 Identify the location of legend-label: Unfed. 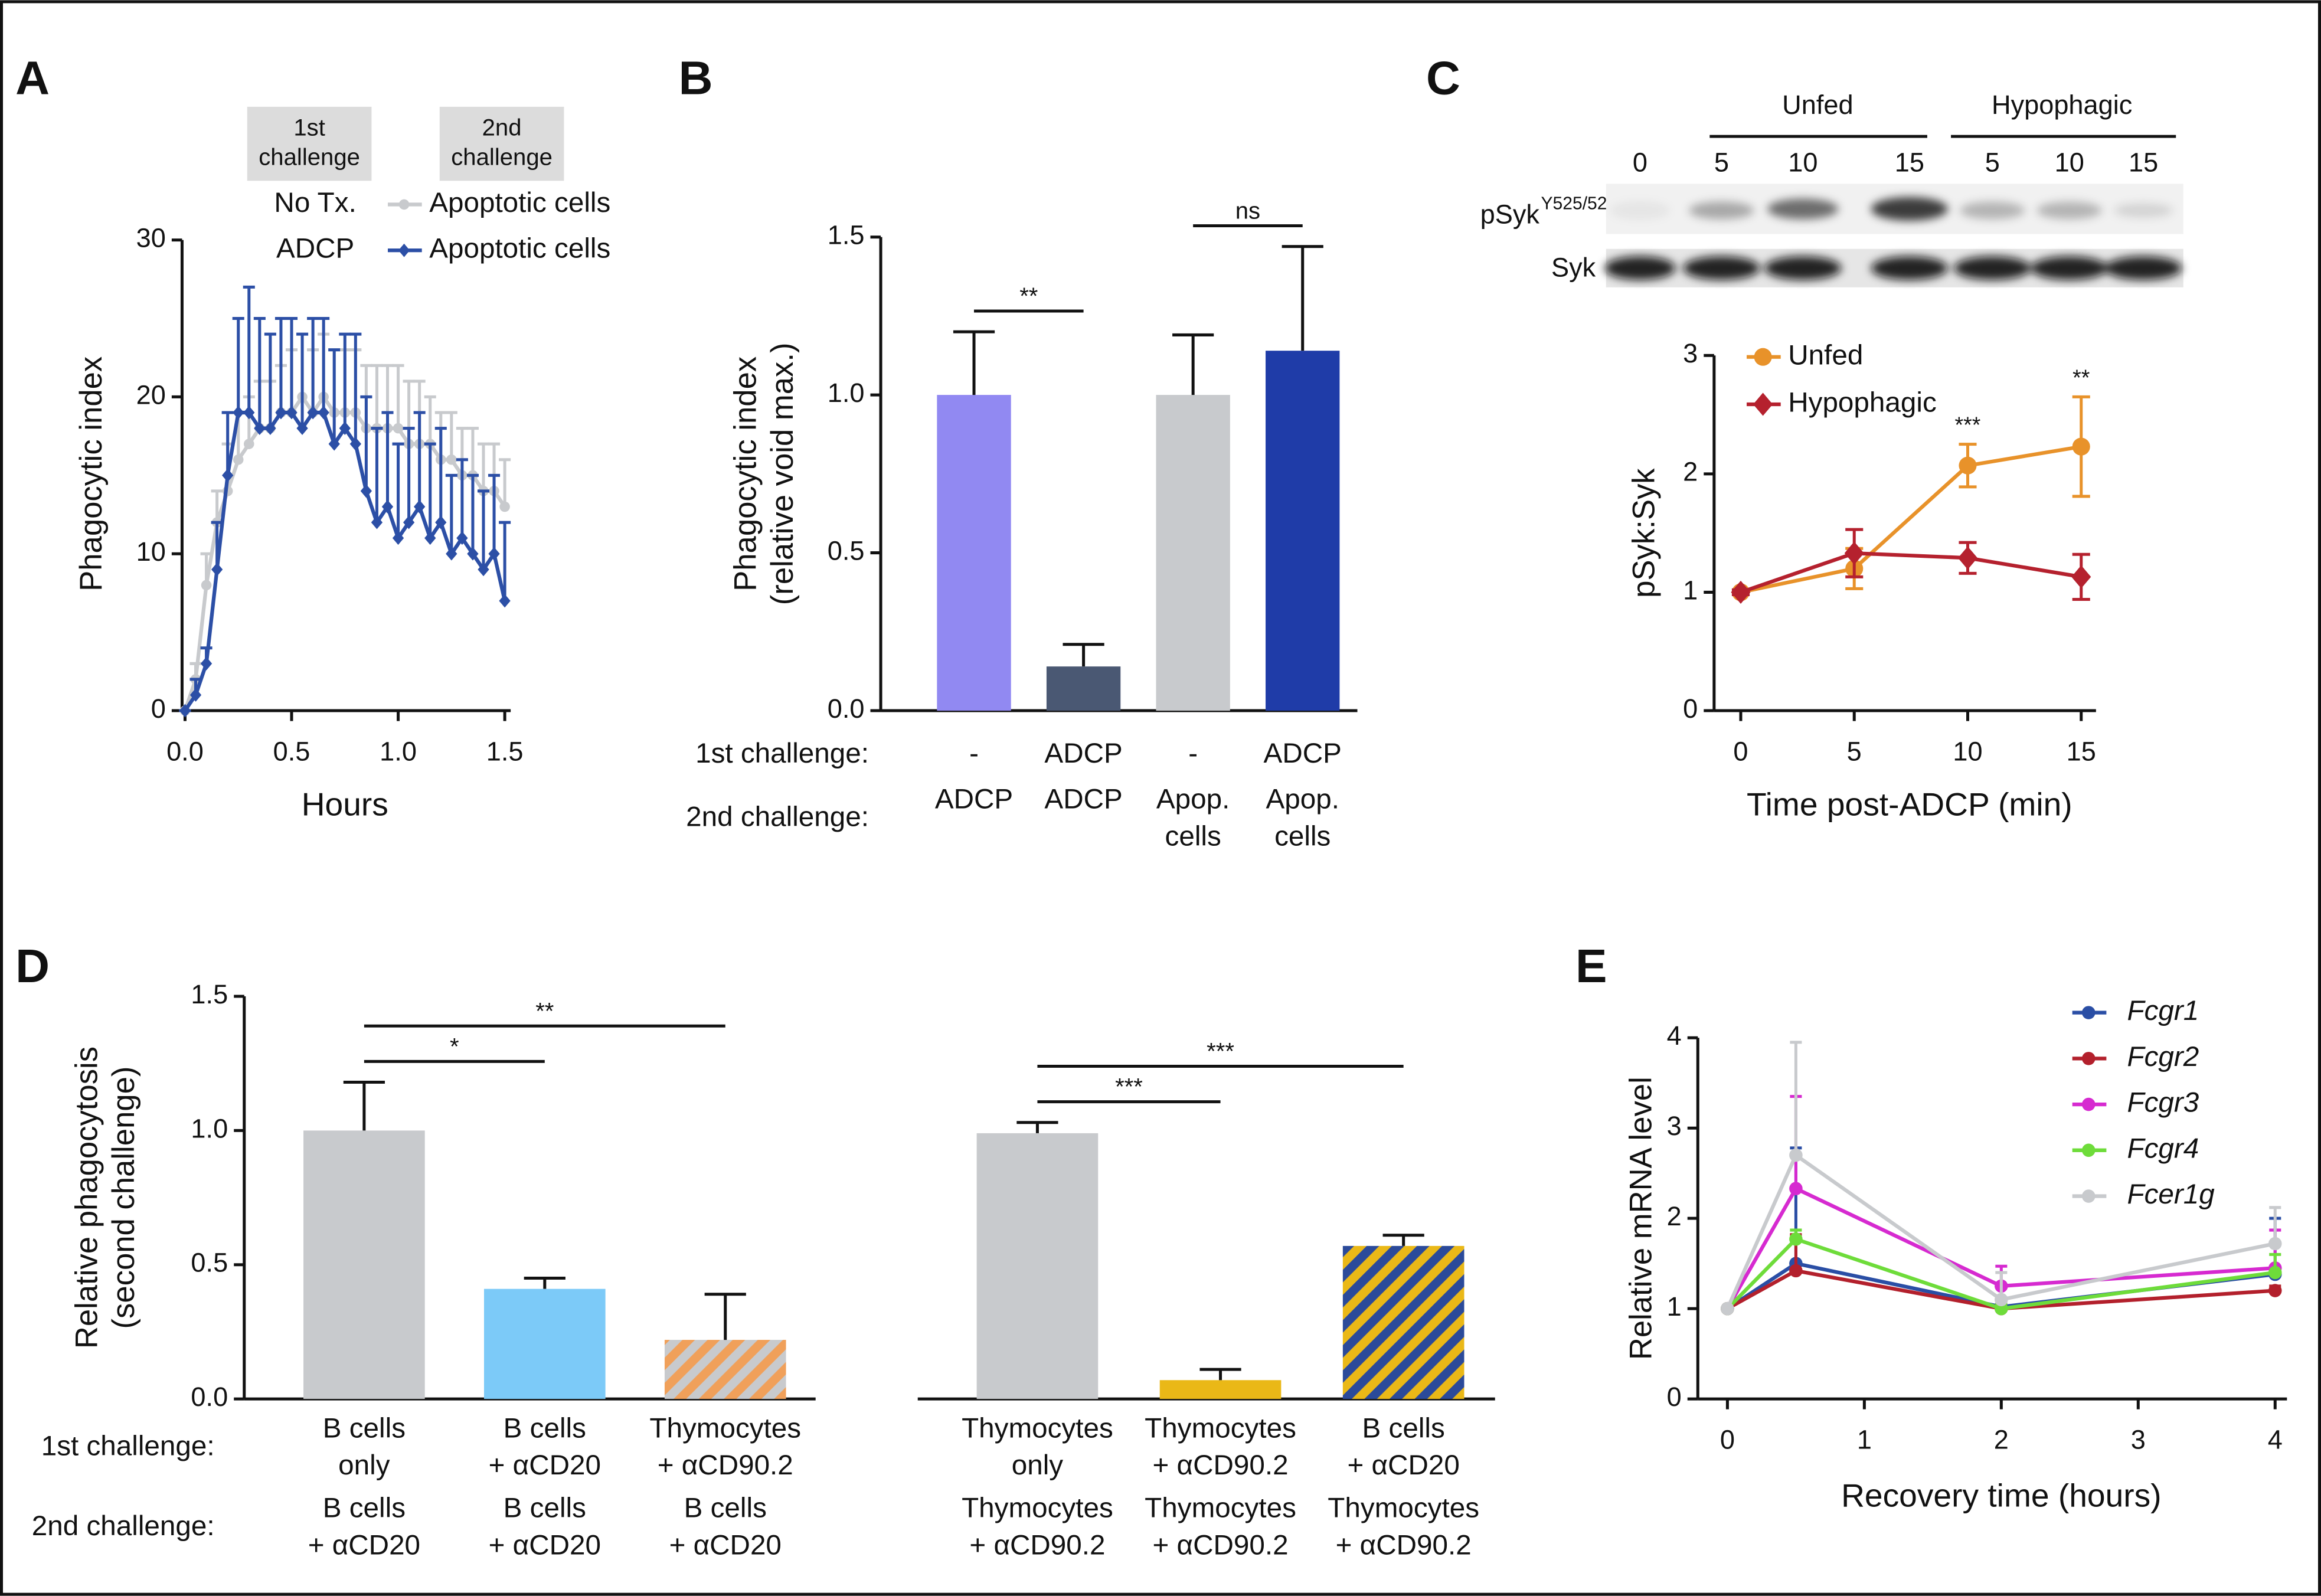
(1826, 355).